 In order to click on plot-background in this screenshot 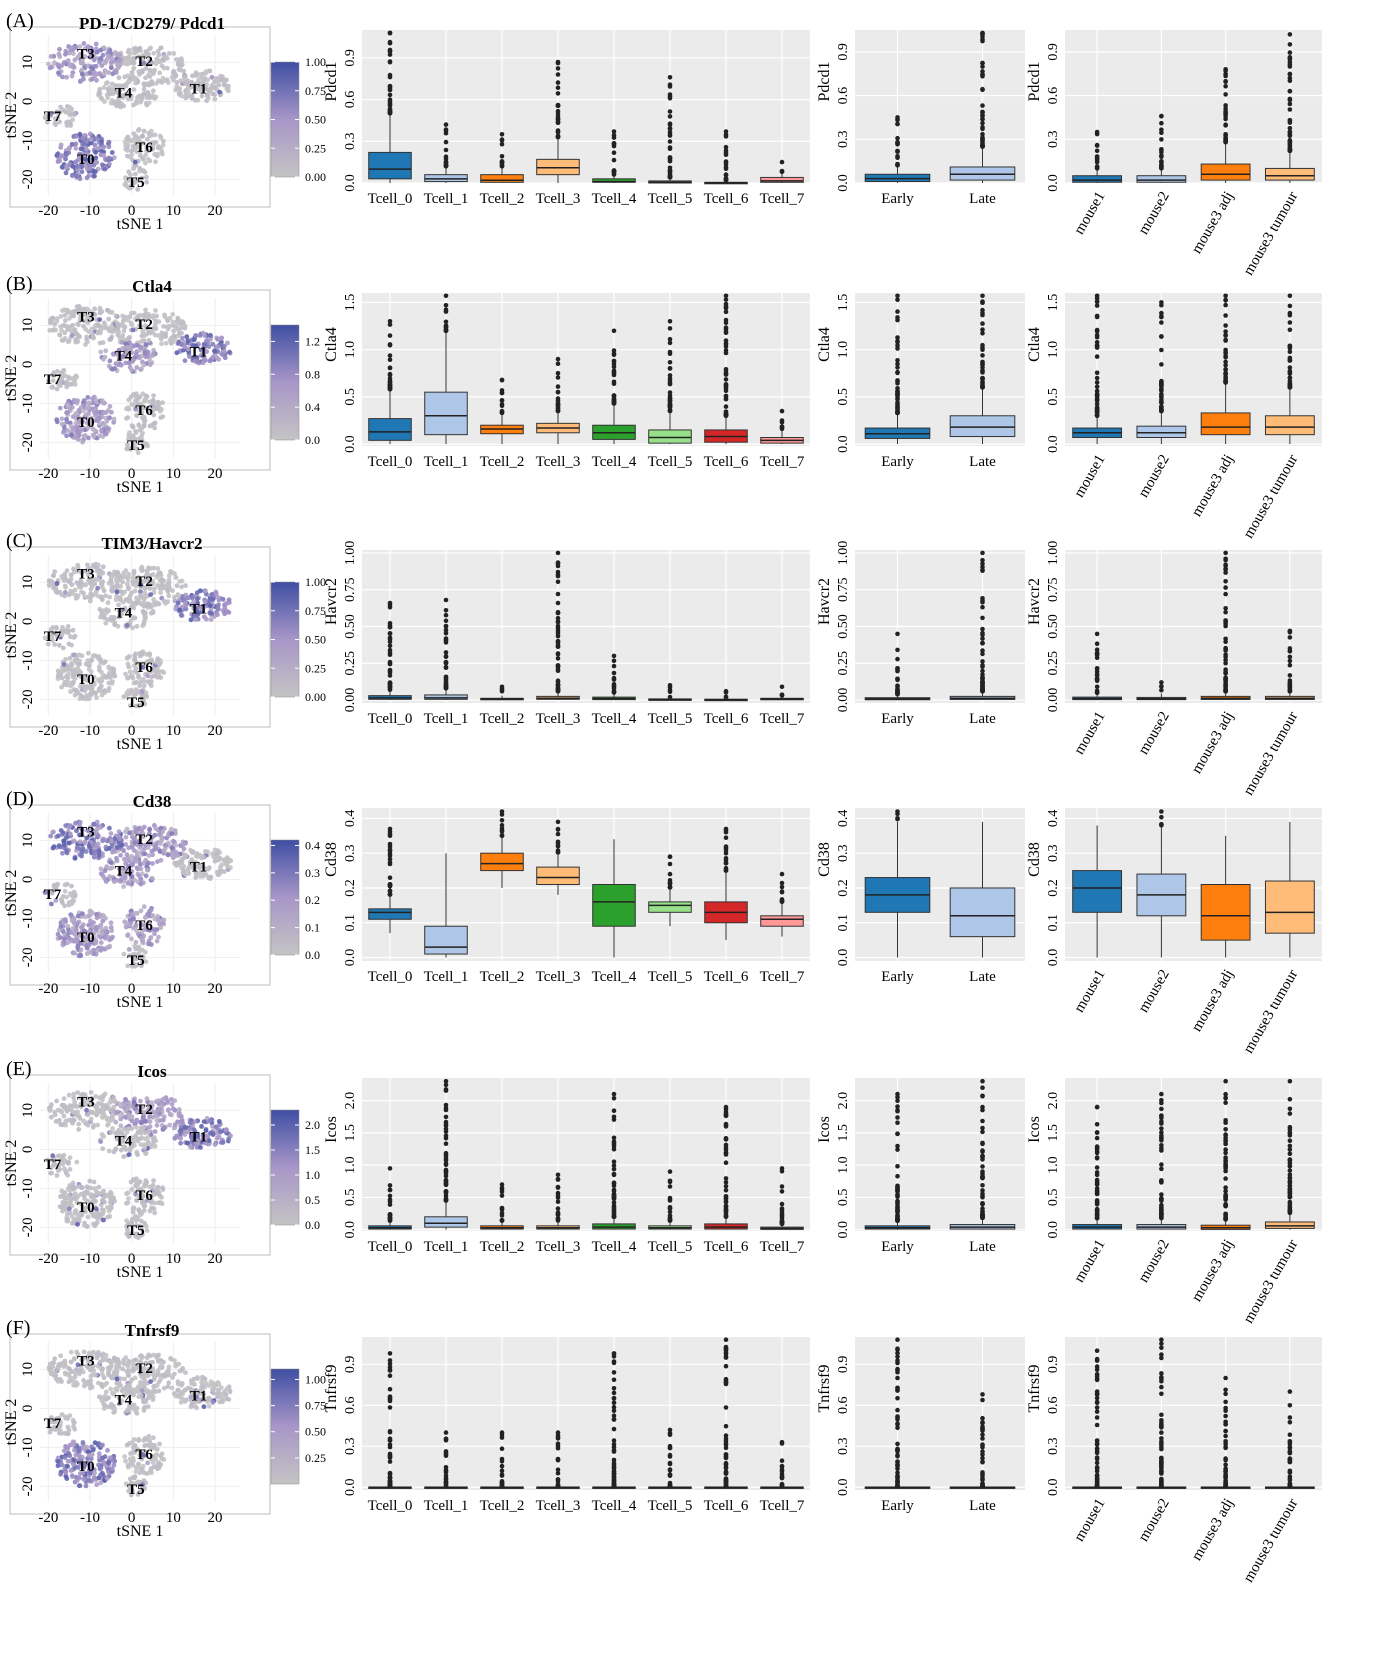, I will do `click(586, 106)`.